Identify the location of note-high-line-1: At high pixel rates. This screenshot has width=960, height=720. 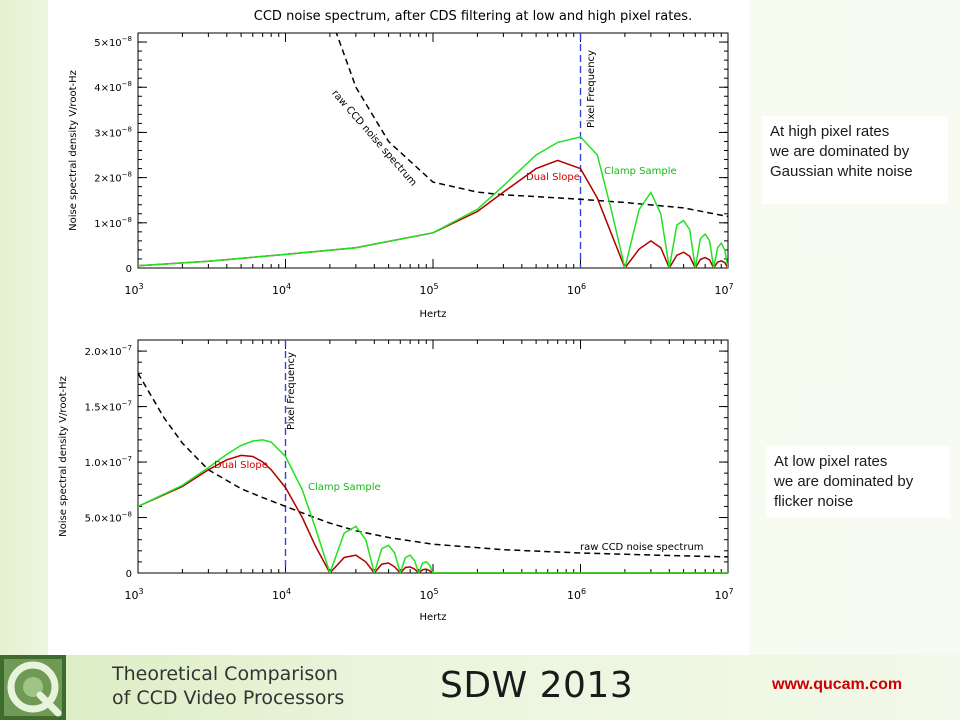
(830, 131).